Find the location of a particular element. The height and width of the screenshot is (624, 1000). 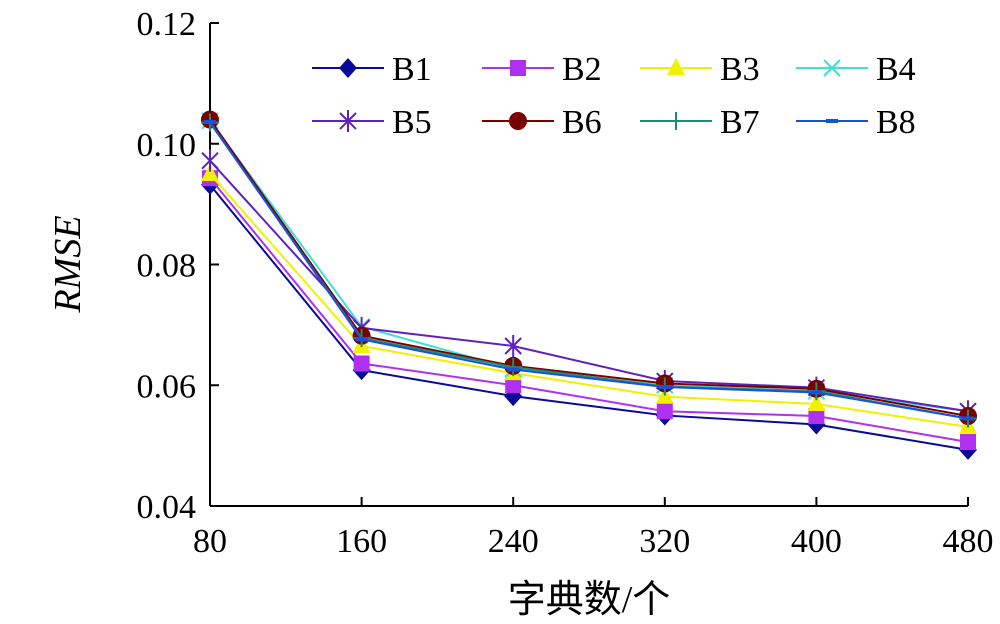

x-tick-label: 480 is located at coordinates (968, 541).